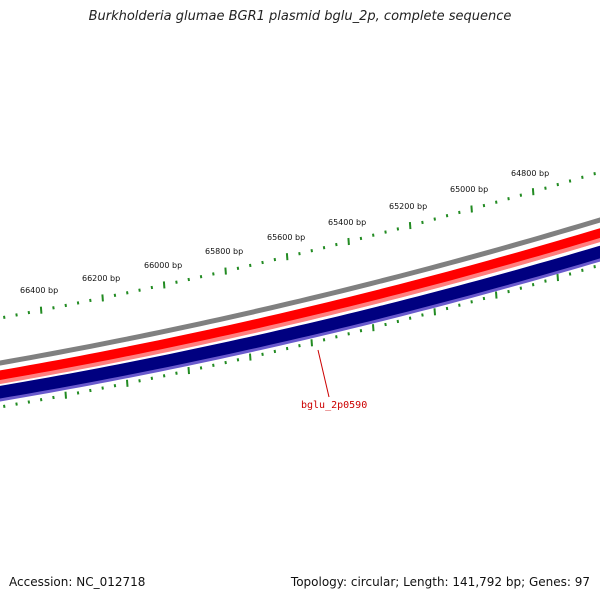 The image size is (600, 600). What do you see at coordinates (408, 206) in the screenshot?
I see `scale-label-65200: 65200 bp` at bounding box center [408, 206].